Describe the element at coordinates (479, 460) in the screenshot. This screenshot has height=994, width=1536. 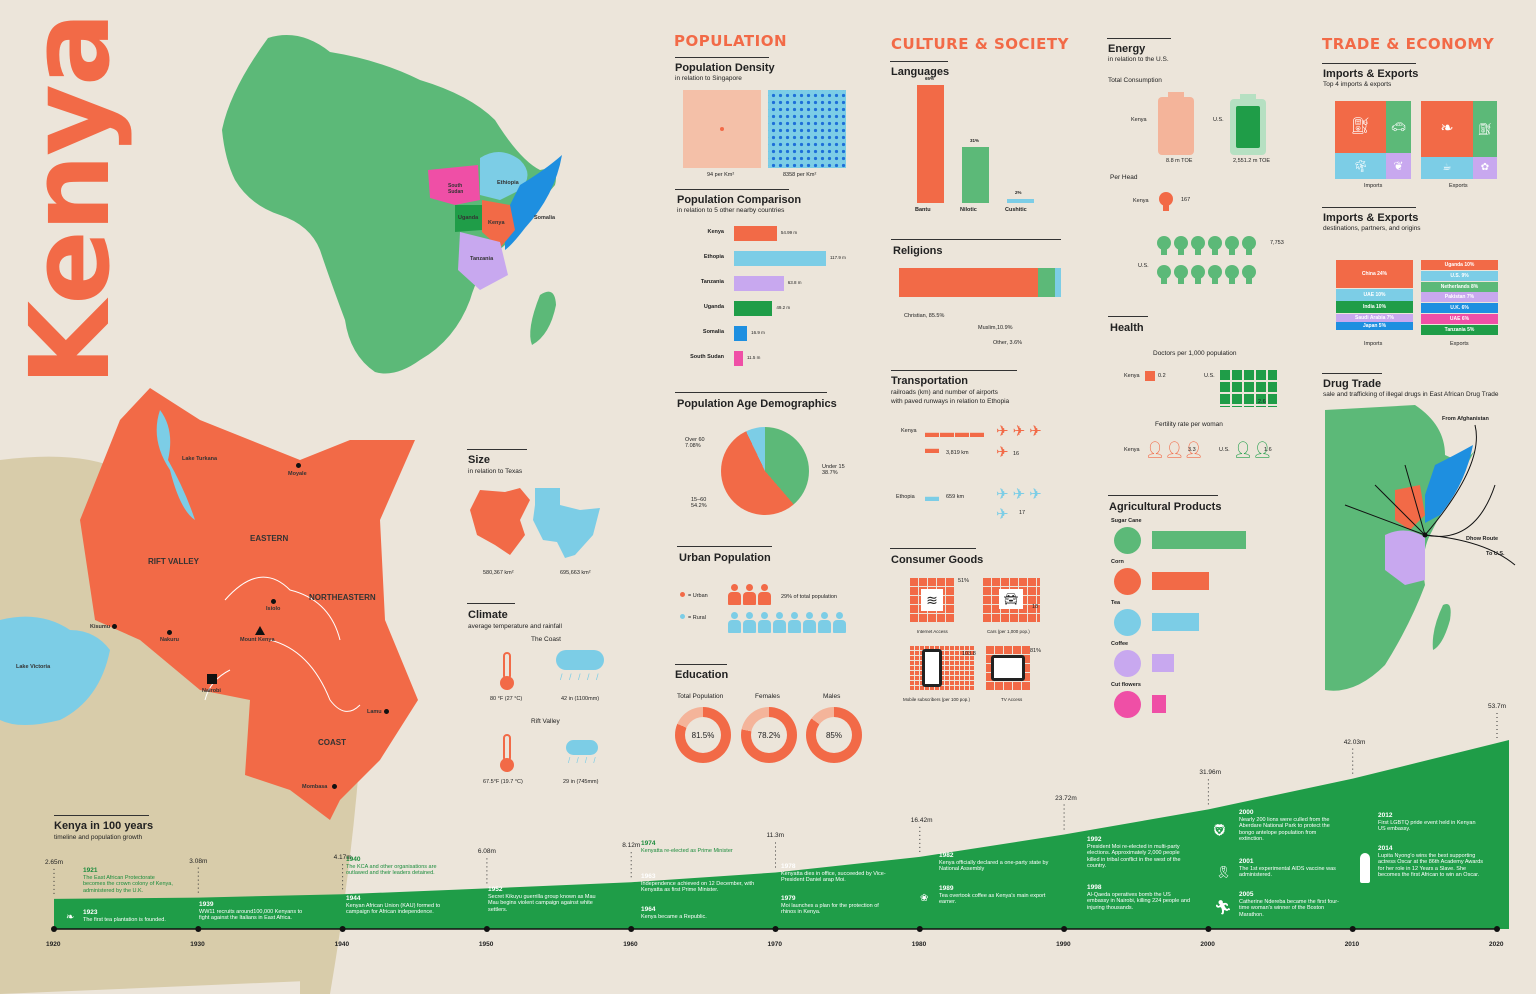
I see `size-title: Size` at that location.